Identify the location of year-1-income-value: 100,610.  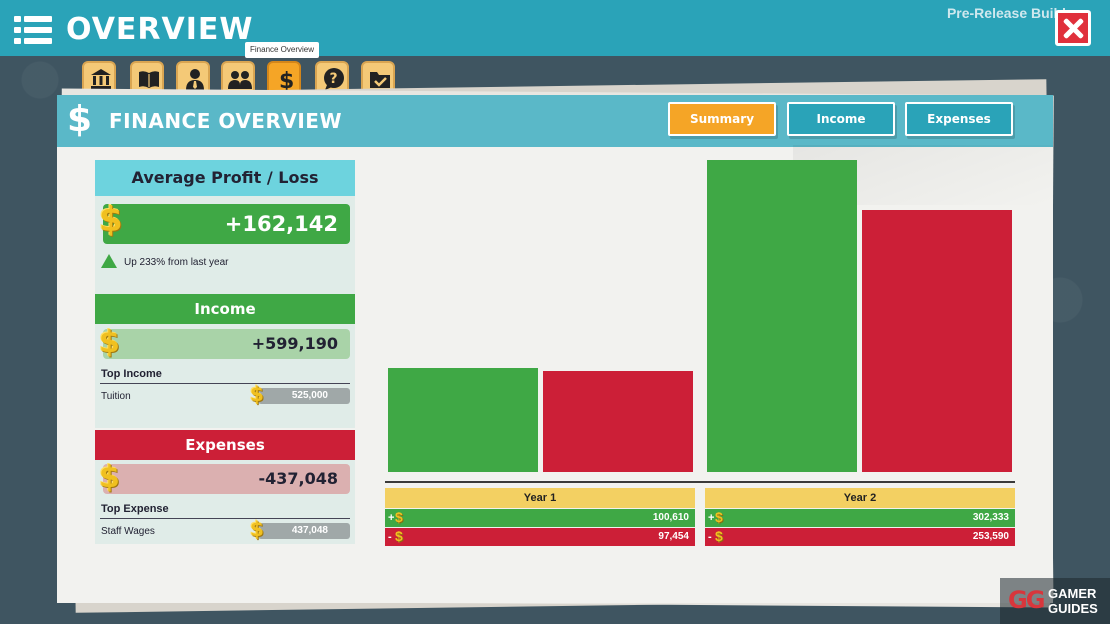
(670, 517).